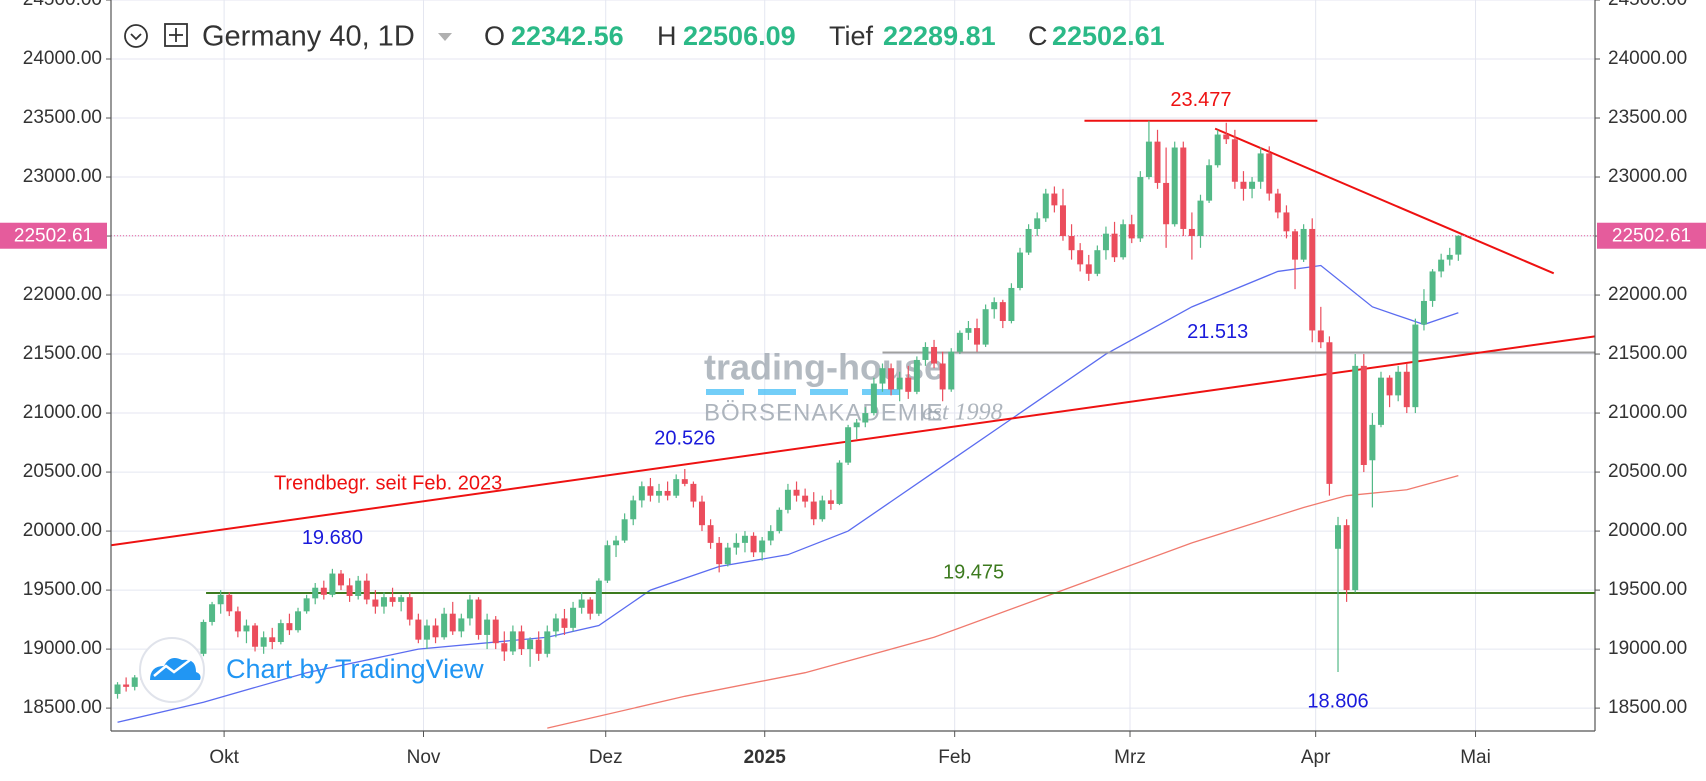 The width and height of the screenshot is (1706, 781). I want to click on y2-tick-label: 19000.00, so click(1647, 648).